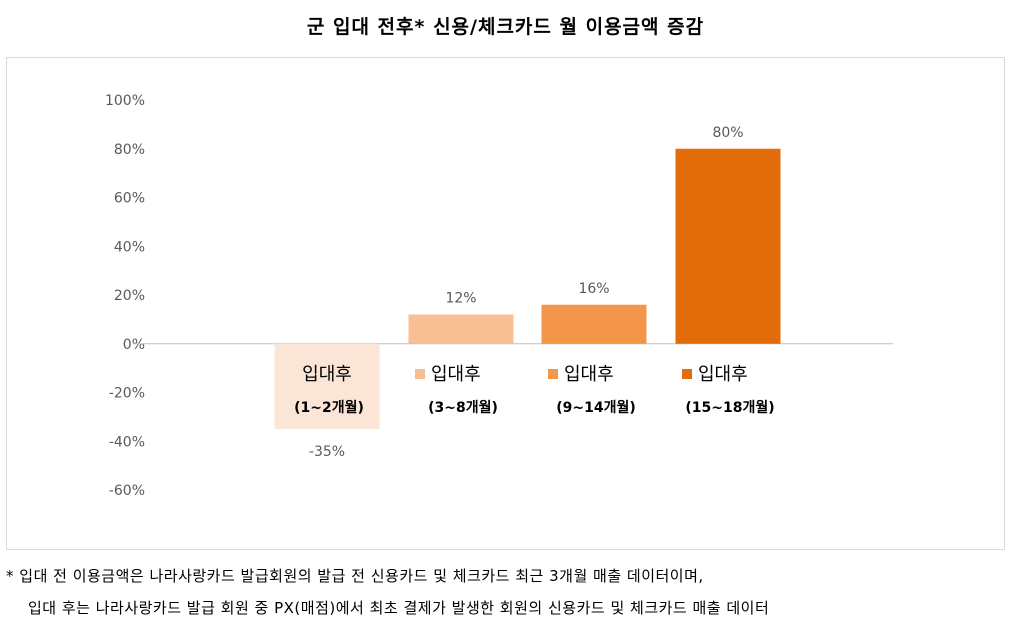  Describe the element at coordinates (134, 345) in the screenshot. I see `y-tick-label: 0%` at that location.